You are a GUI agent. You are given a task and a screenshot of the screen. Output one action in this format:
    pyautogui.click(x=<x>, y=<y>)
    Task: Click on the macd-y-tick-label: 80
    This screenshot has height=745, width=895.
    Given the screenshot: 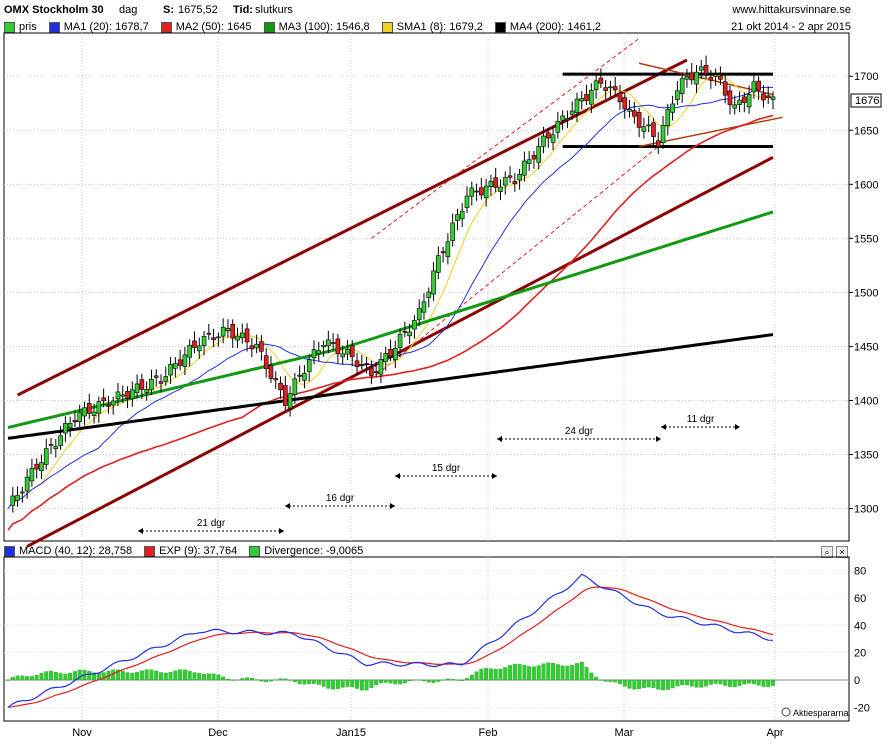 What is the action you would take?
    pyautogui.click(x=860, y=572)
    